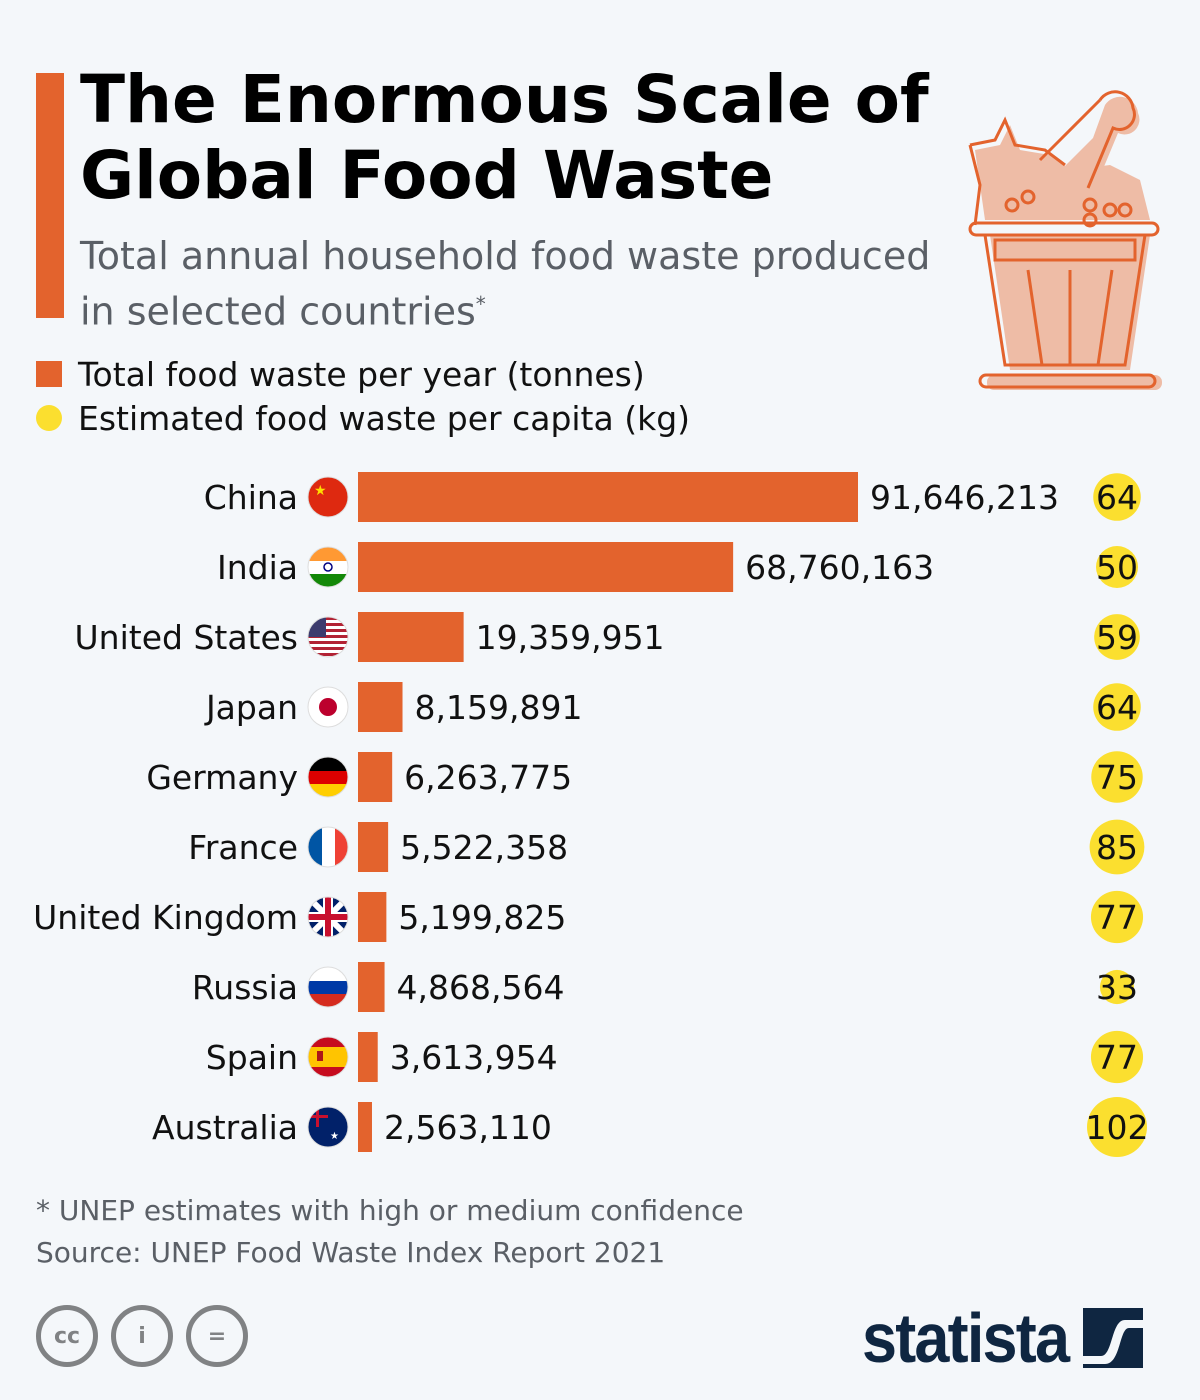 This screenshot has height=1400, width=1200. What do you see at coordinates (570, 637) in the screenshot?
I see `bar-value-label: 19,359,951` at bounding box center [570, 637].